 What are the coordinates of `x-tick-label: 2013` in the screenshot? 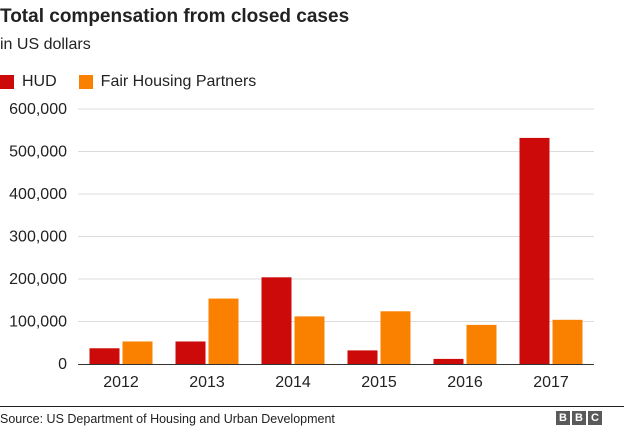 It's located at (207, 382).